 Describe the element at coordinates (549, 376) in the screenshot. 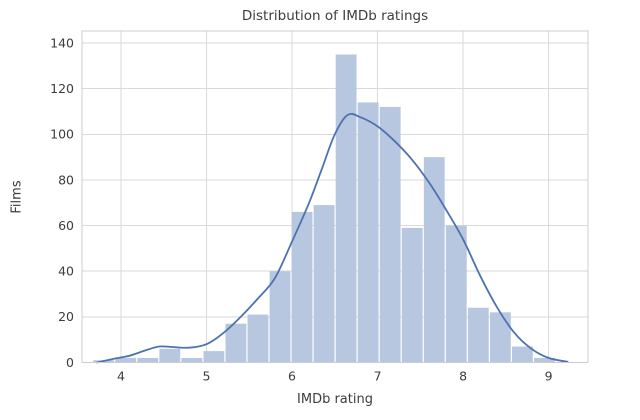

I see `x-tick-label: 9` at that location.